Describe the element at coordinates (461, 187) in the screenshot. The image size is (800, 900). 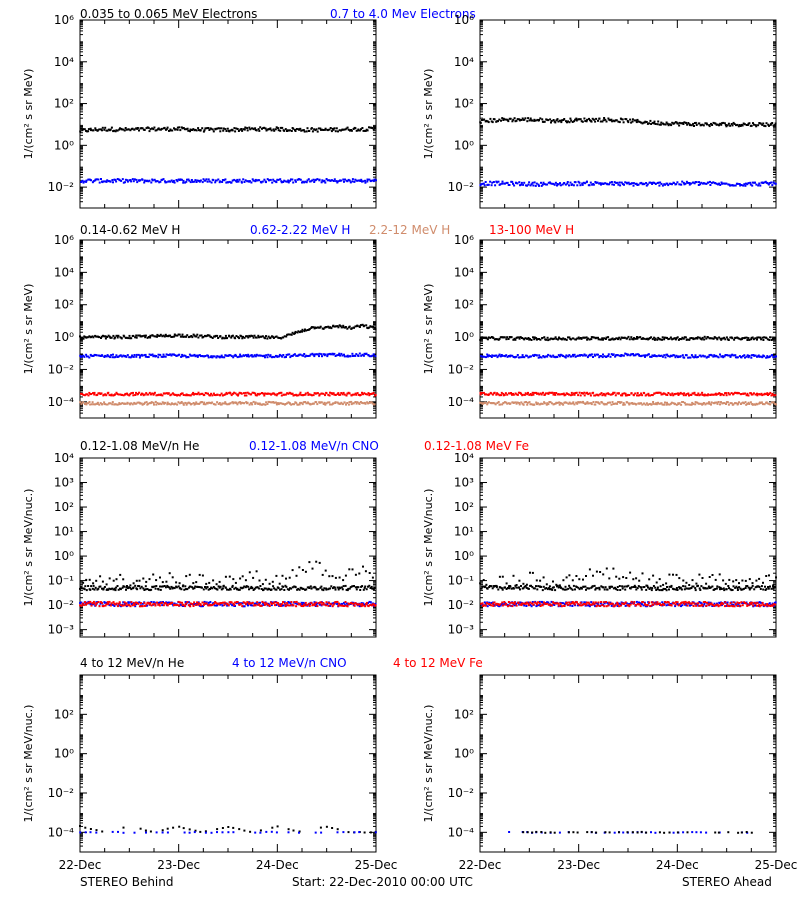
I see `y-tick-label: 10⁻²` at that location.